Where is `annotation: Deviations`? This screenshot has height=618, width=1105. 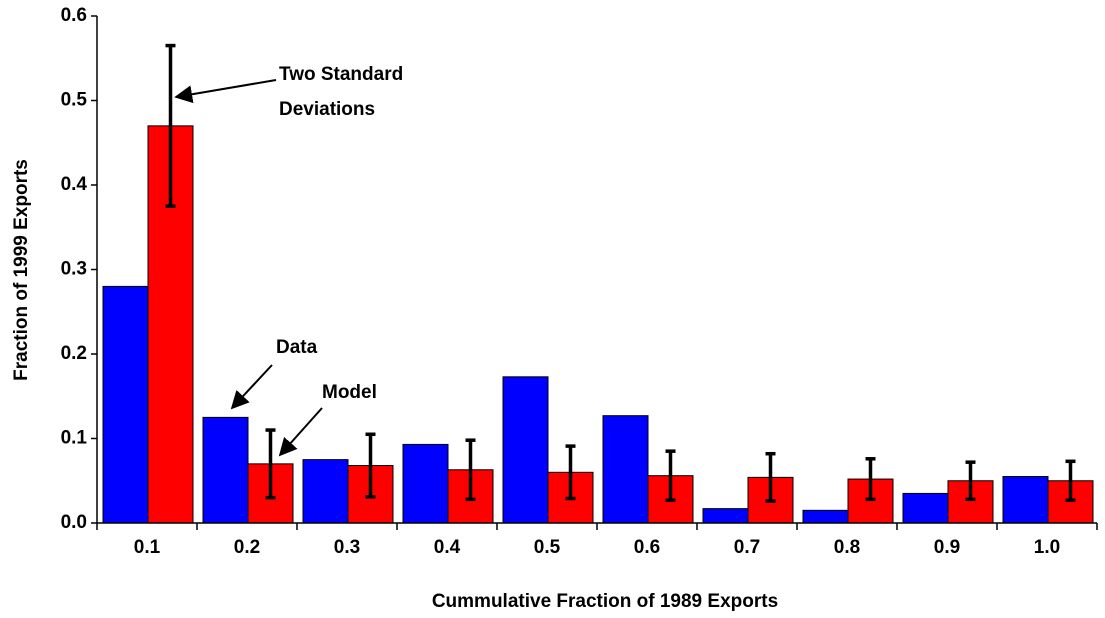 annotation: Deviations is located at coordinates (327, 109).